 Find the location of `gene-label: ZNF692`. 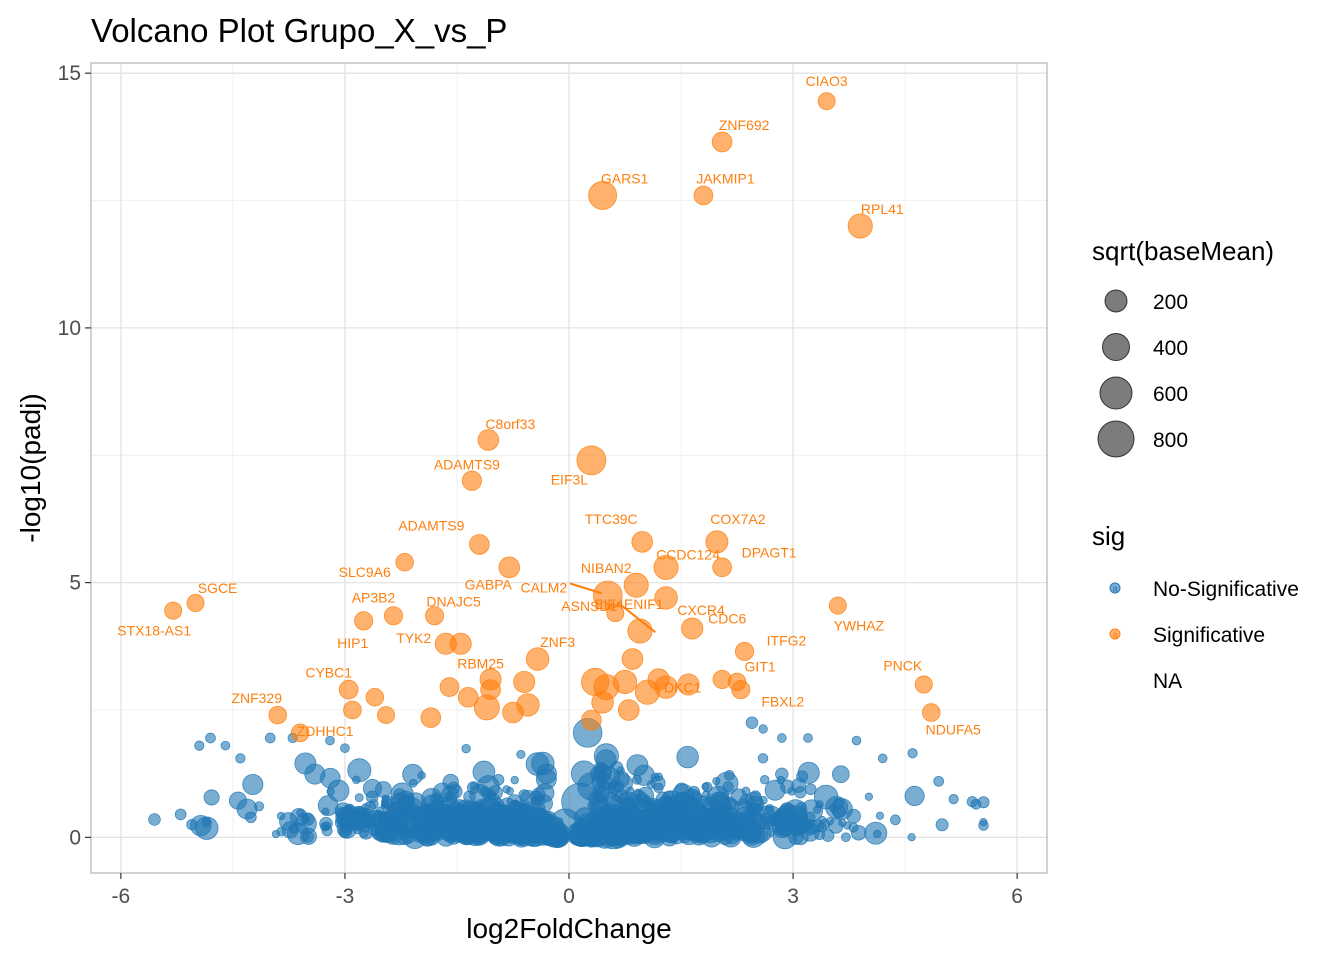

gene-label: ZNF692 is located at coordinates (744, 125).